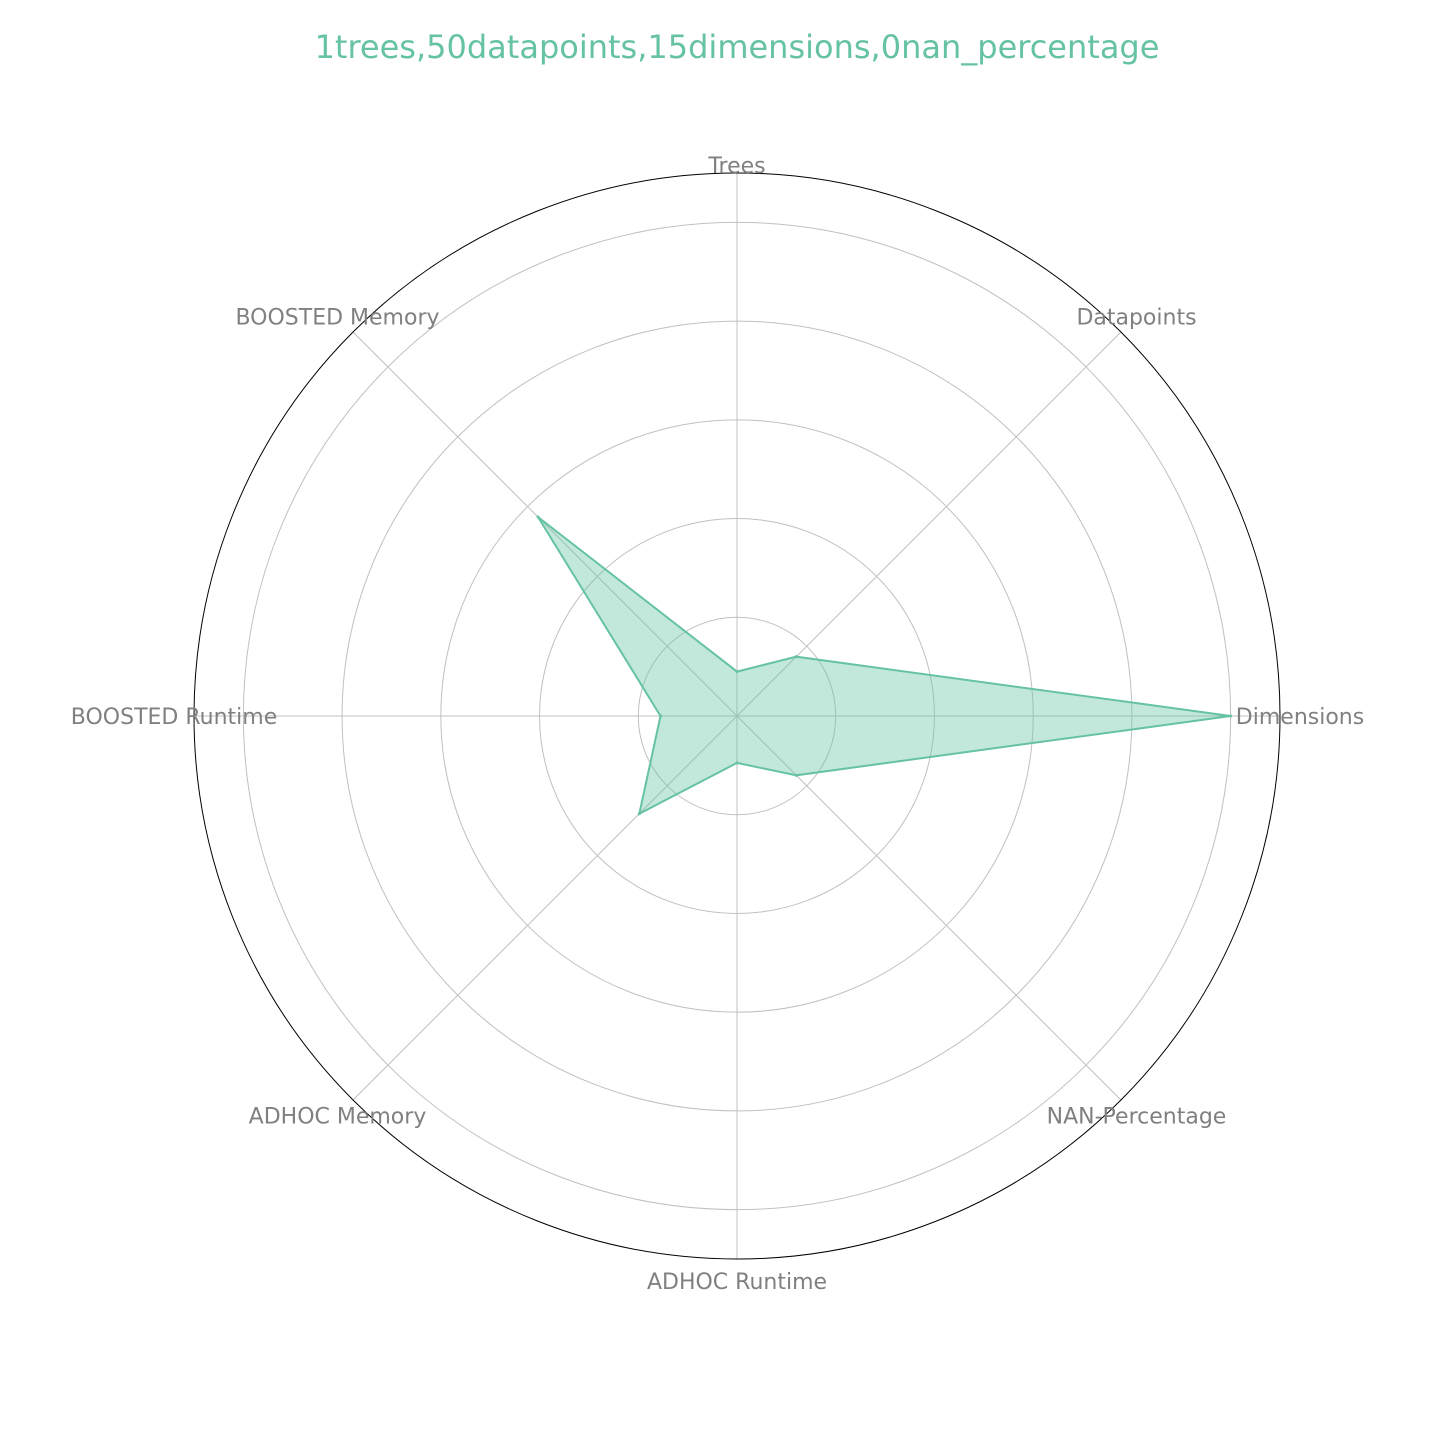 Image resolution: width=1440 pixels, height=1440 pixels. I want to click on axis-label-1: Trees, so click(736, 166).